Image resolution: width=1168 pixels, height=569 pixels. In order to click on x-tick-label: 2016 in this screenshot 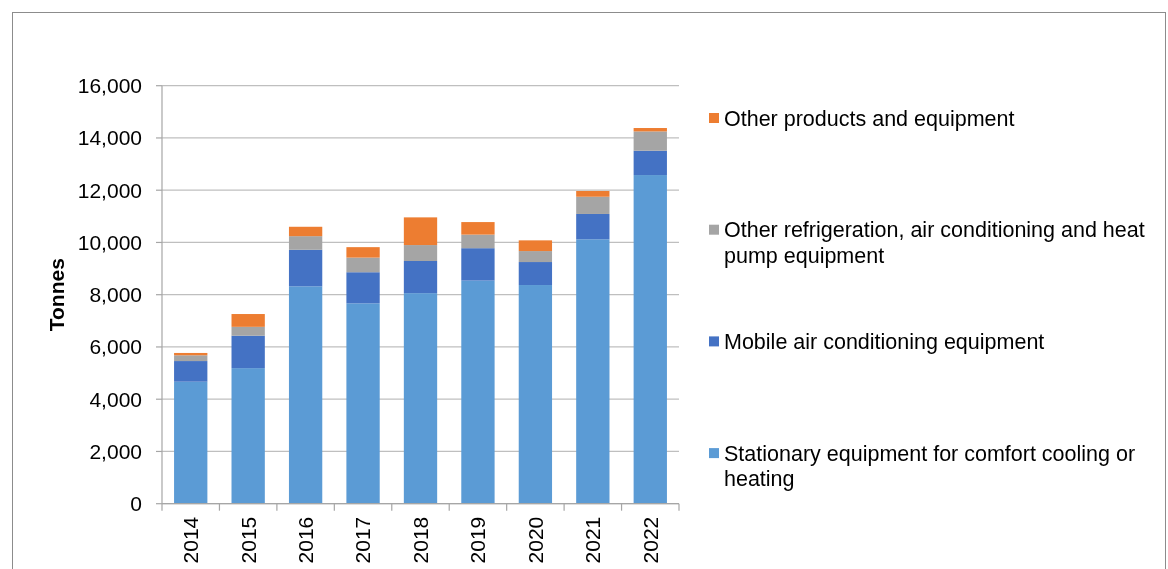, I will do `click(305, 540)`.